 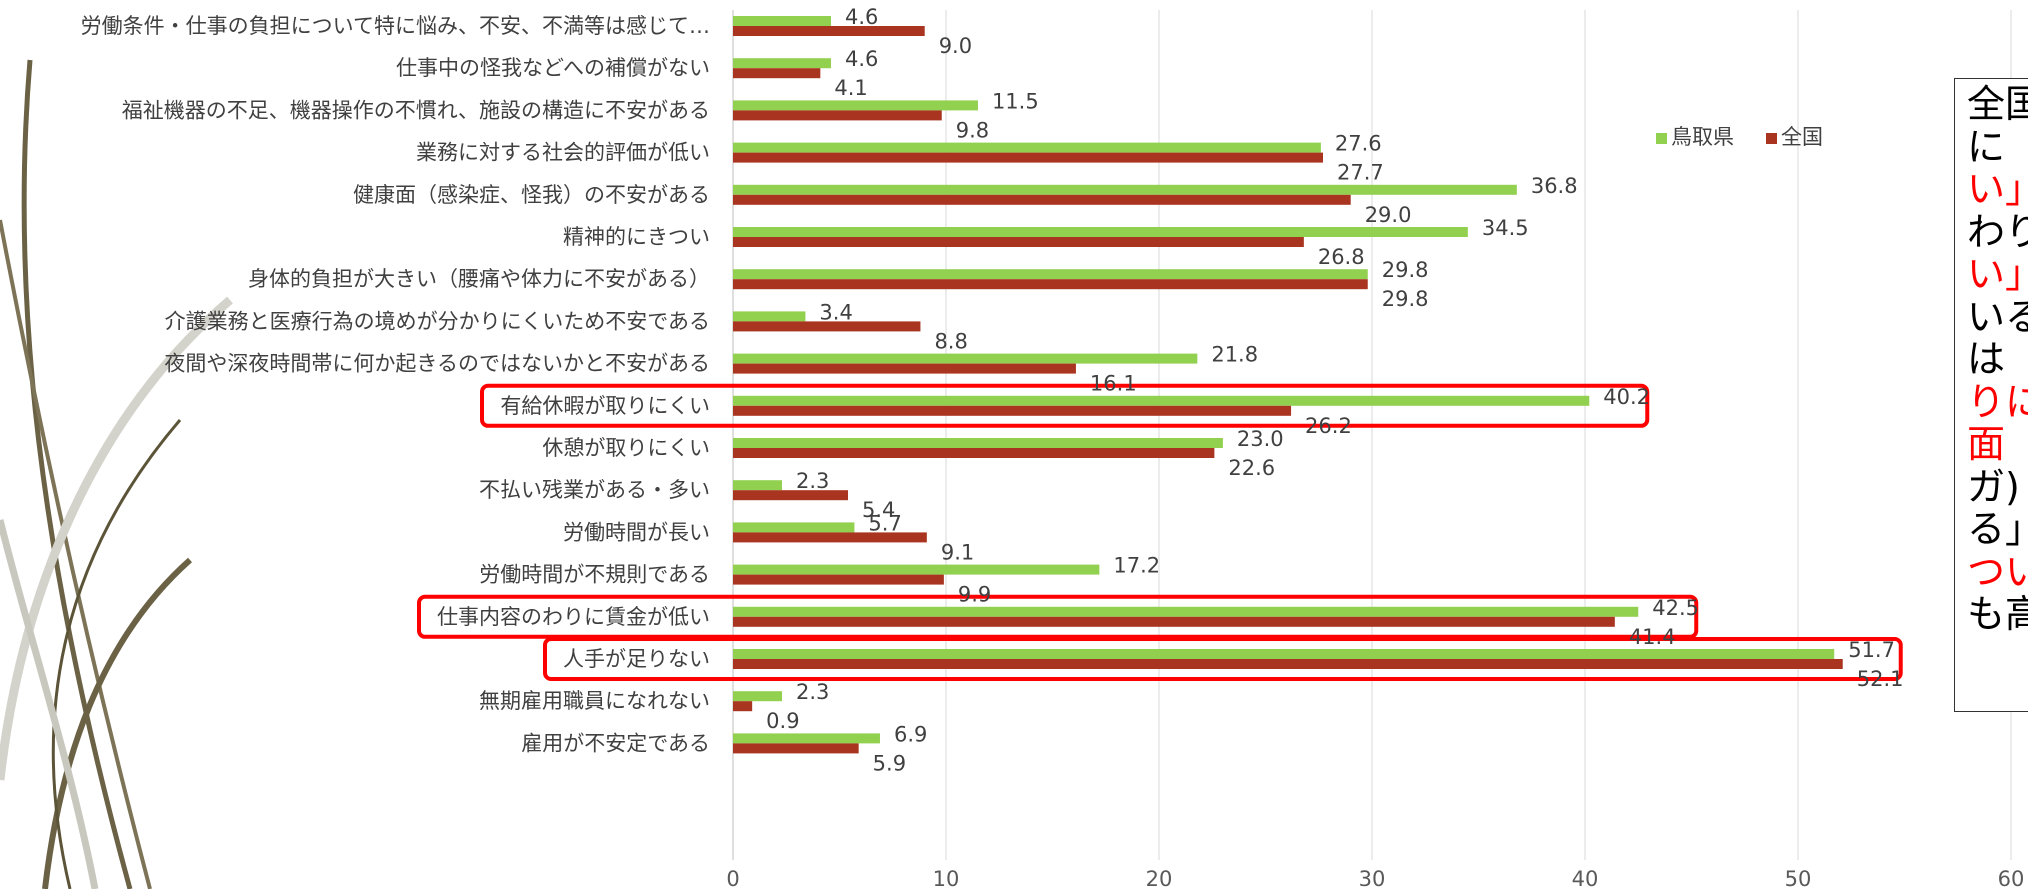 What do you see at coordinates (878, 510) in the screenshot?
I see `value-label-national: 5.4` at bounding box center [878, 510].